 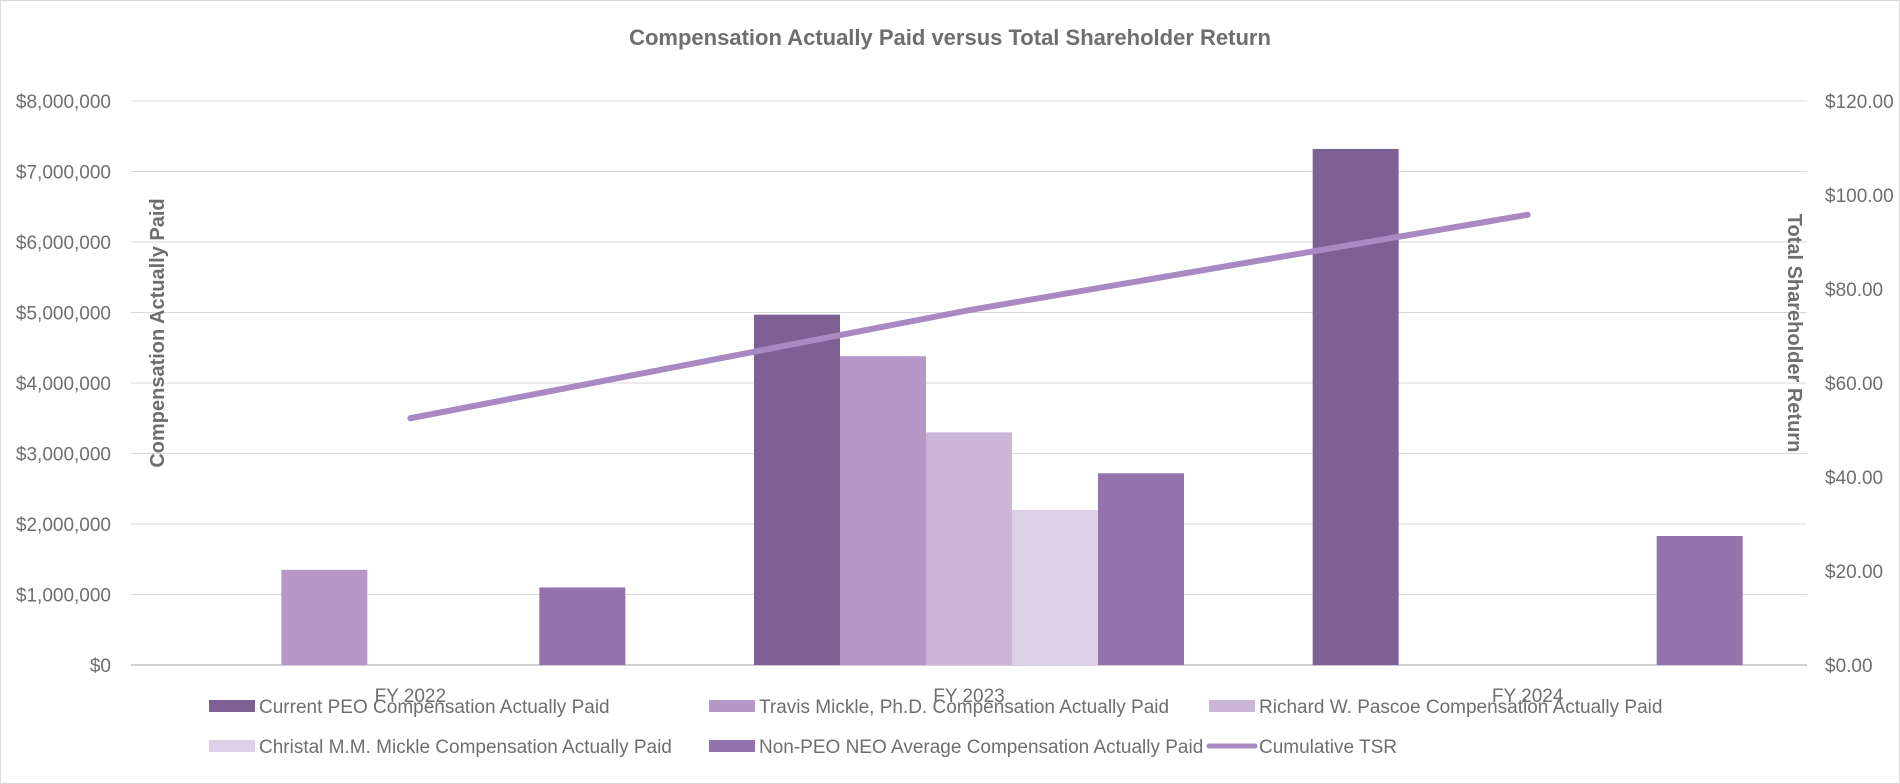 I want to click on right-tick-label: $120.00, so click(x=1859, y=102).